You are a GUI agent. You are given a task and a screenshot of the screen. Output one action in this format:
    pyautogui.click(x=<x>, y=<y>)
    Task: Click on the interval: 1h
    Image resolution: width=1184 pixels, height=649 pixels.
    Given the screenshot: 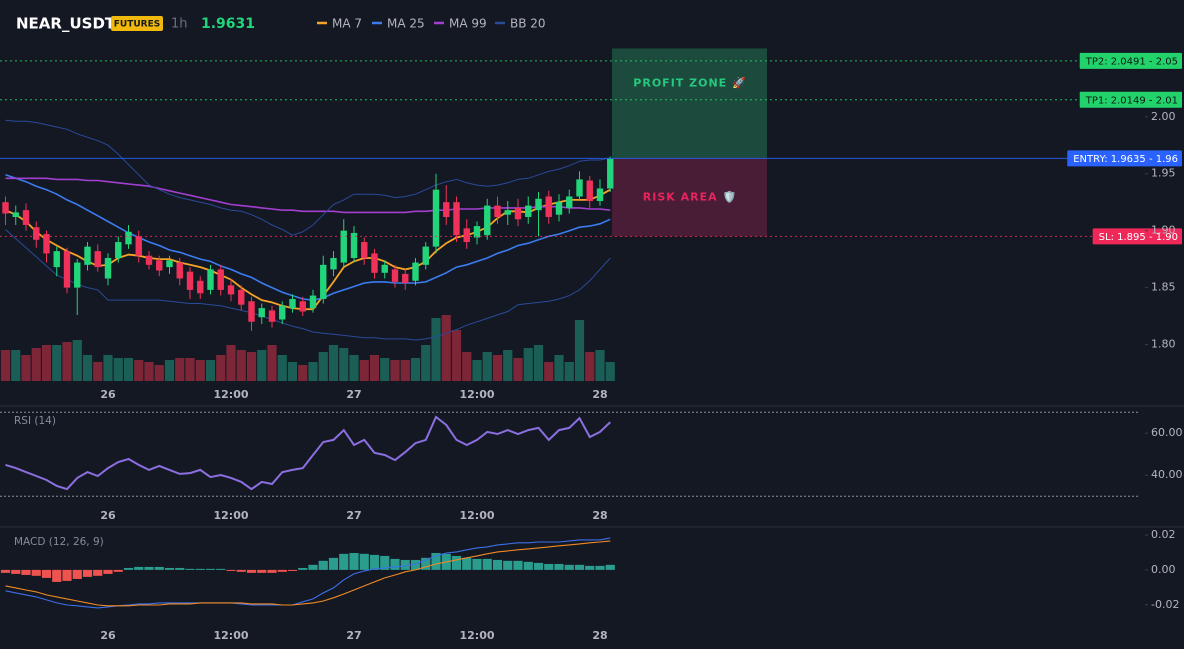 What is the action you would take?
    pyautogui.click(x=179, y=24)
    